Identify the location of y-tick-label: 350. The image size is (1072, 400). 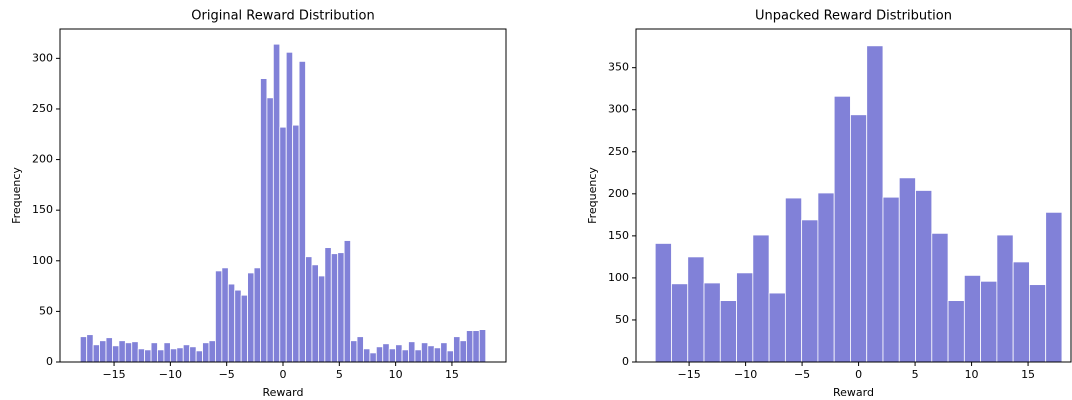
(618, 67).